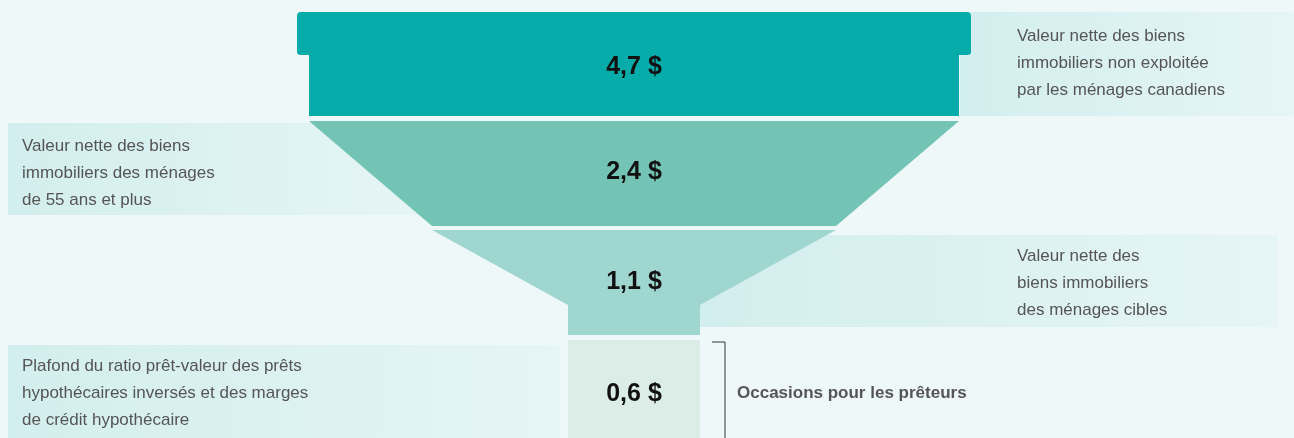 The height and width of the screenshot is (438, 1294). I want to click on category-label: Plafond du ratio prêt-valeur des prêts hypothécaires inversés et des marges de crédit hypothécaire, so click(165, 392).